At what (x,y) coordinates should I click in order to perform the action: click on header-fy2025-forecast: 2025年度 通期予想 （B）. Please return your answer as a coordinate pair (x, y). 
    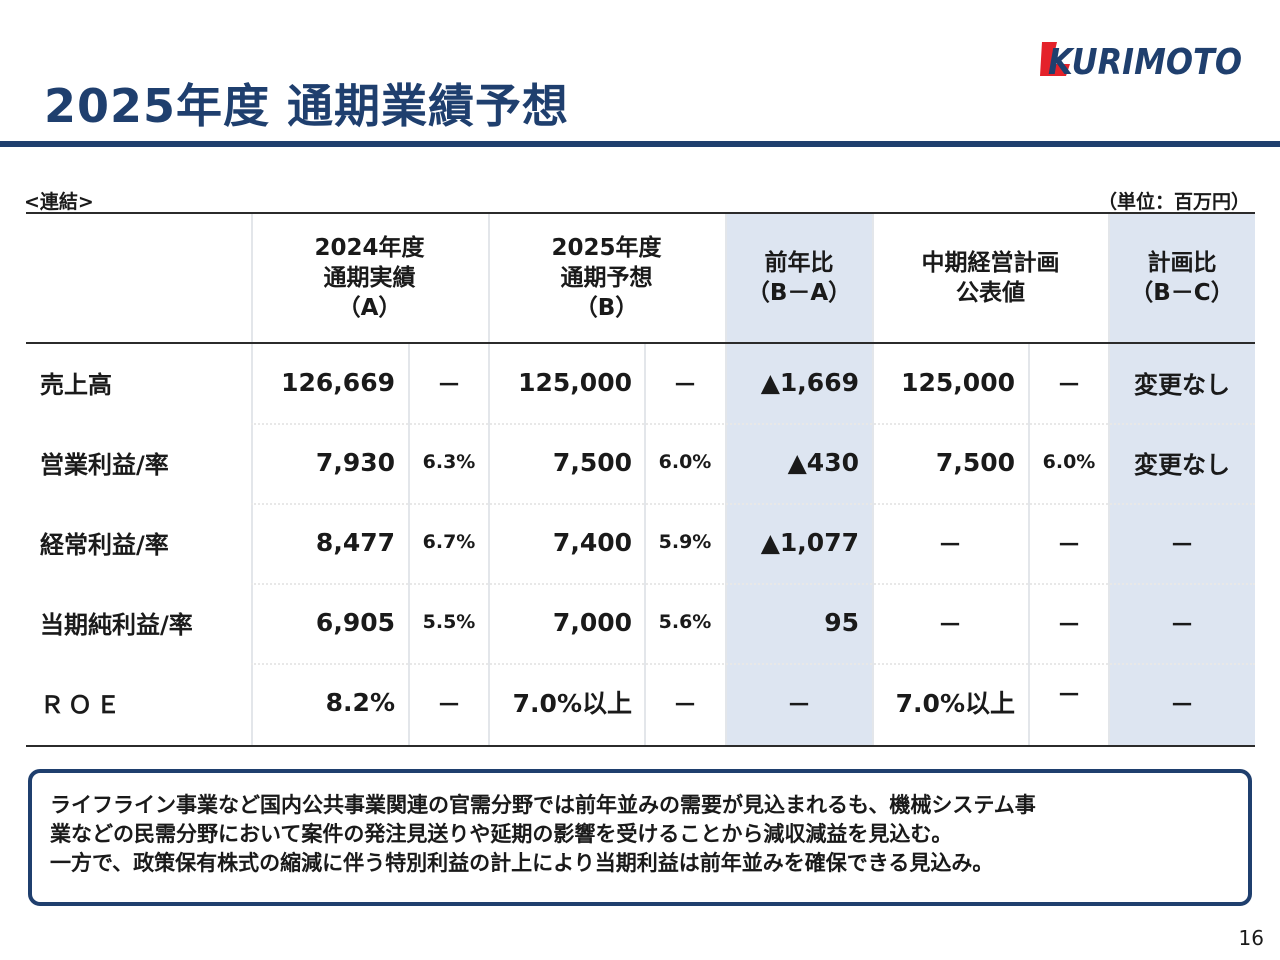
    Looking at the image, I should click on (606, 278).